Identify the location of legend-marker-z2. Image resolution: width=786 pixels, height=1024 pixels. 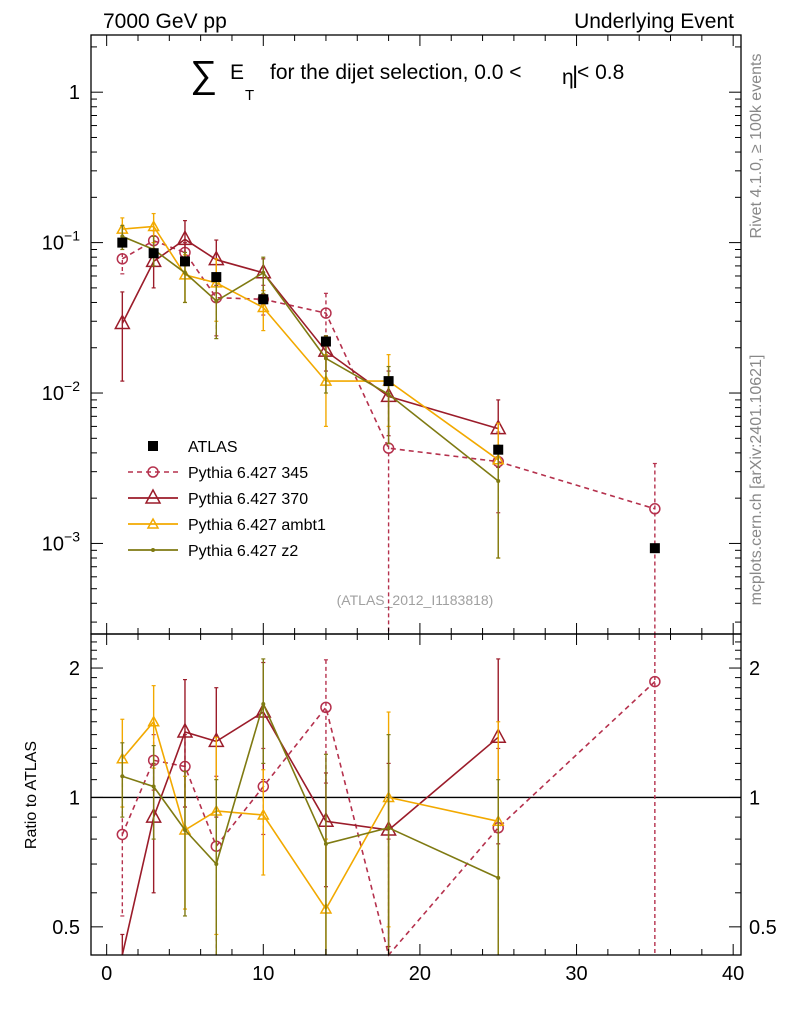
(153, 550).